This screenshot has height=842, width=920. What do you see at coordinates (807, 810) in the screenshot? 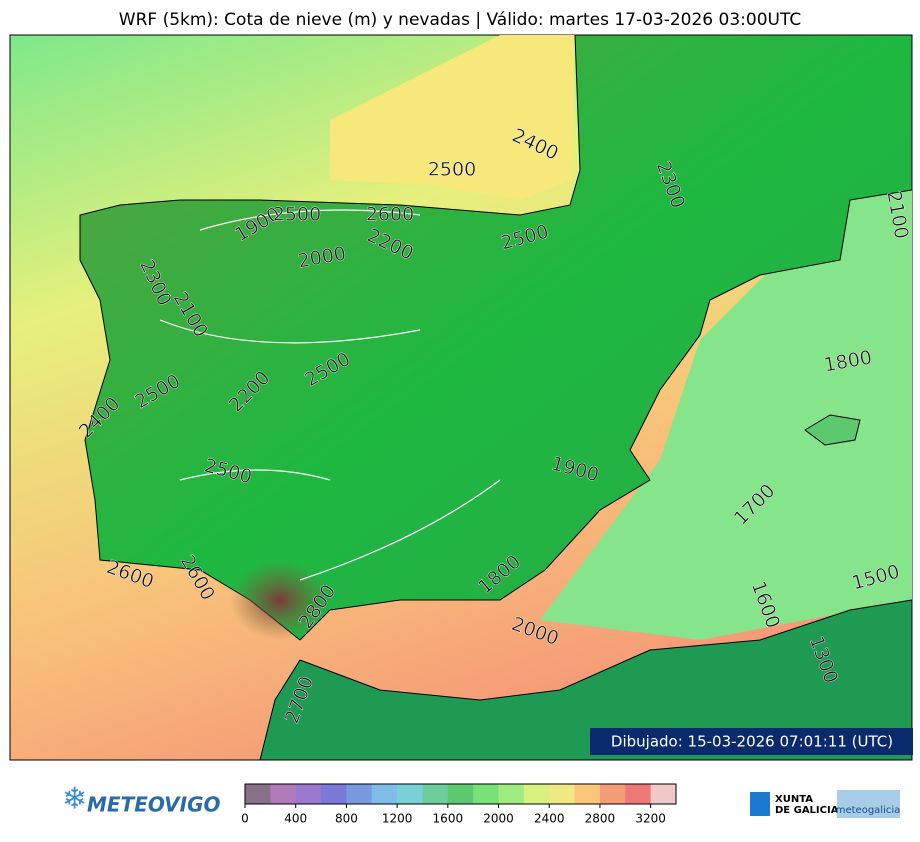
I see `galicia: DE GALICIA` at bounding box center [807, 810].